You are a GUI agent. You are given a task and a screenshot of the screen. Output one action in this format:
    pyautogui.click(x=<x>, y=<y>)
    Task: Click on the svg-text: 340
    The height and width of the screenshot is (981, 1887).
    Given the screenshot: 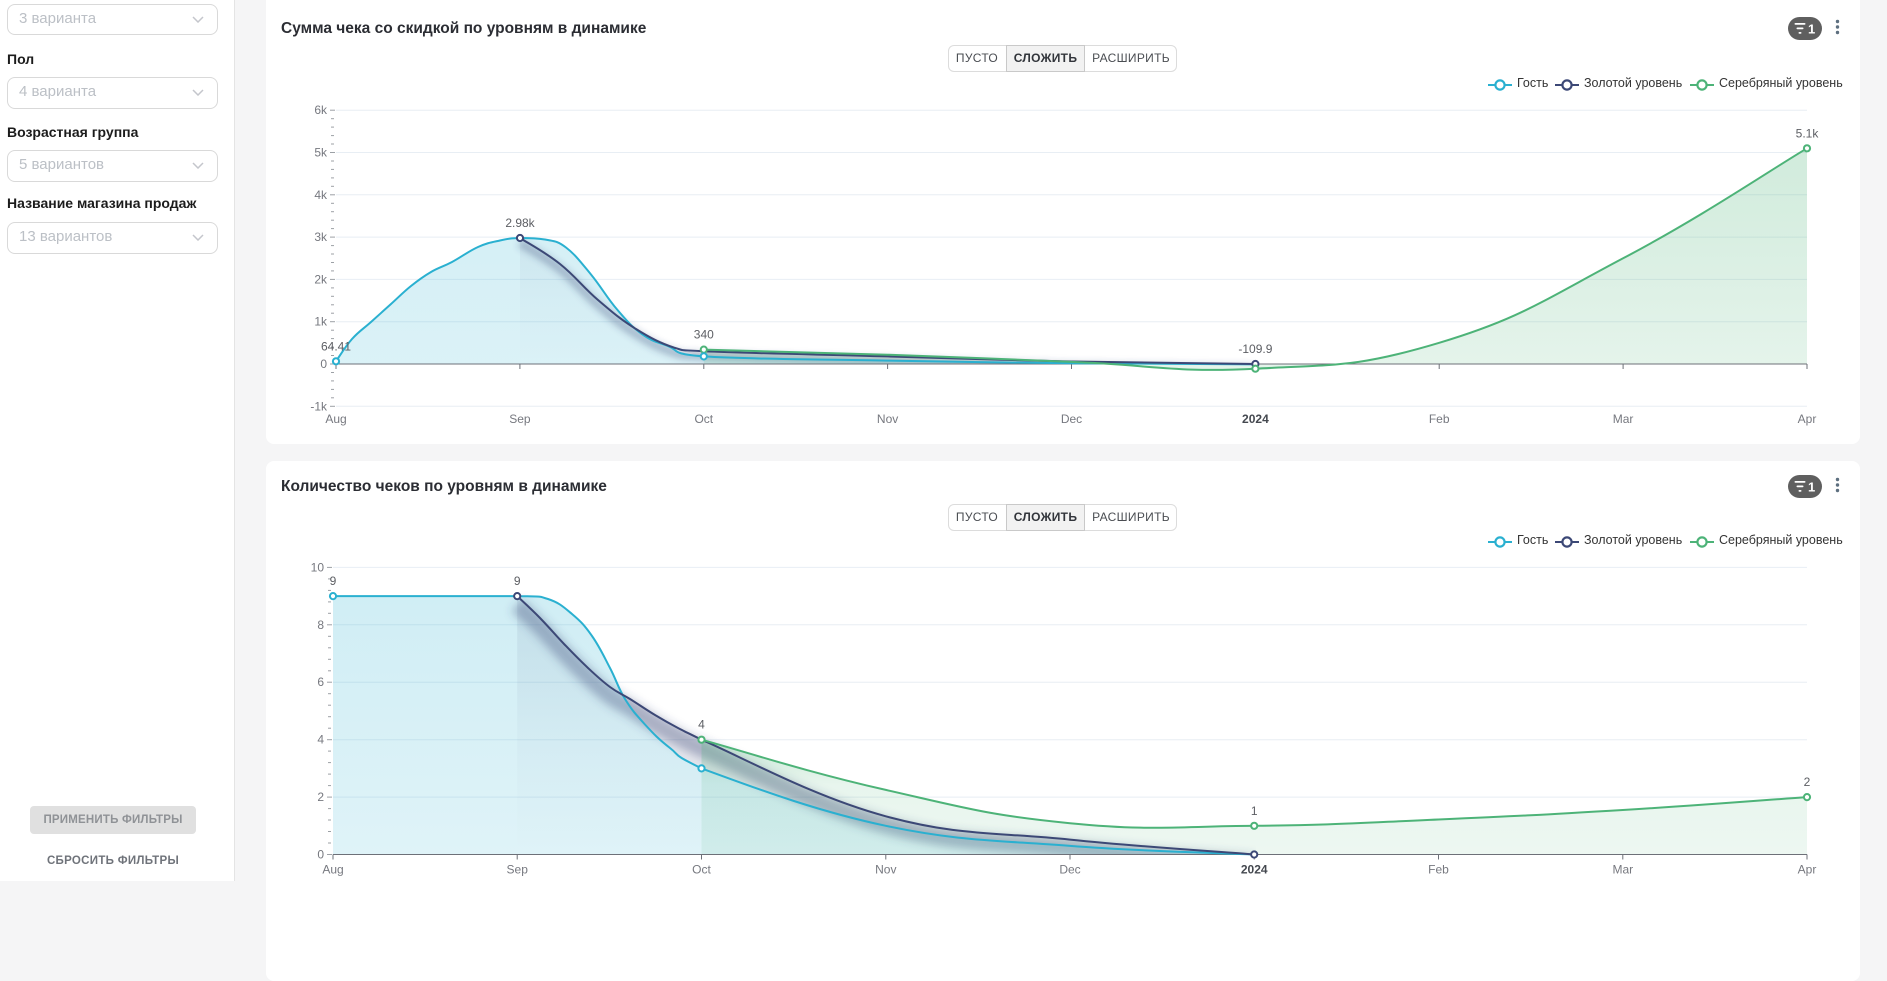 What is the action you would take?
    pyautogui.click(x=704, y=335)
    